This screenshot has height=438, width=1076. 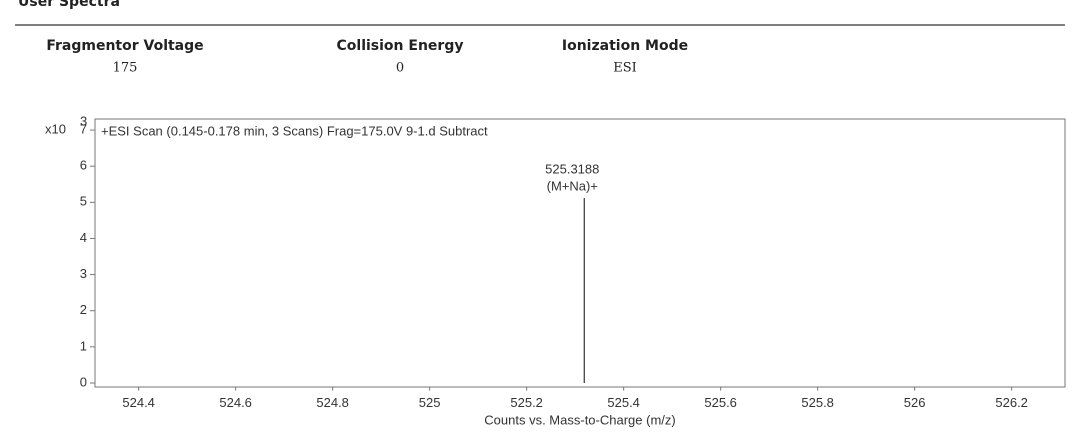 I want to click on field-label: Collision Energy, so click(x=400, y=46).